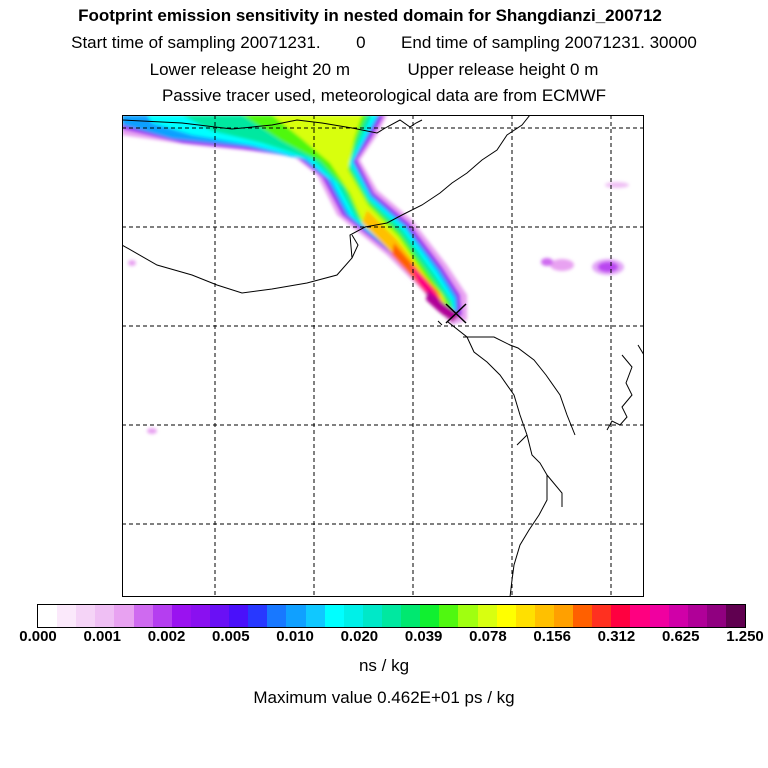 Image resolution: width=768 pixels, height=768 pixels. I want to click on upper-height-value: 0 m, so click(584, 69).